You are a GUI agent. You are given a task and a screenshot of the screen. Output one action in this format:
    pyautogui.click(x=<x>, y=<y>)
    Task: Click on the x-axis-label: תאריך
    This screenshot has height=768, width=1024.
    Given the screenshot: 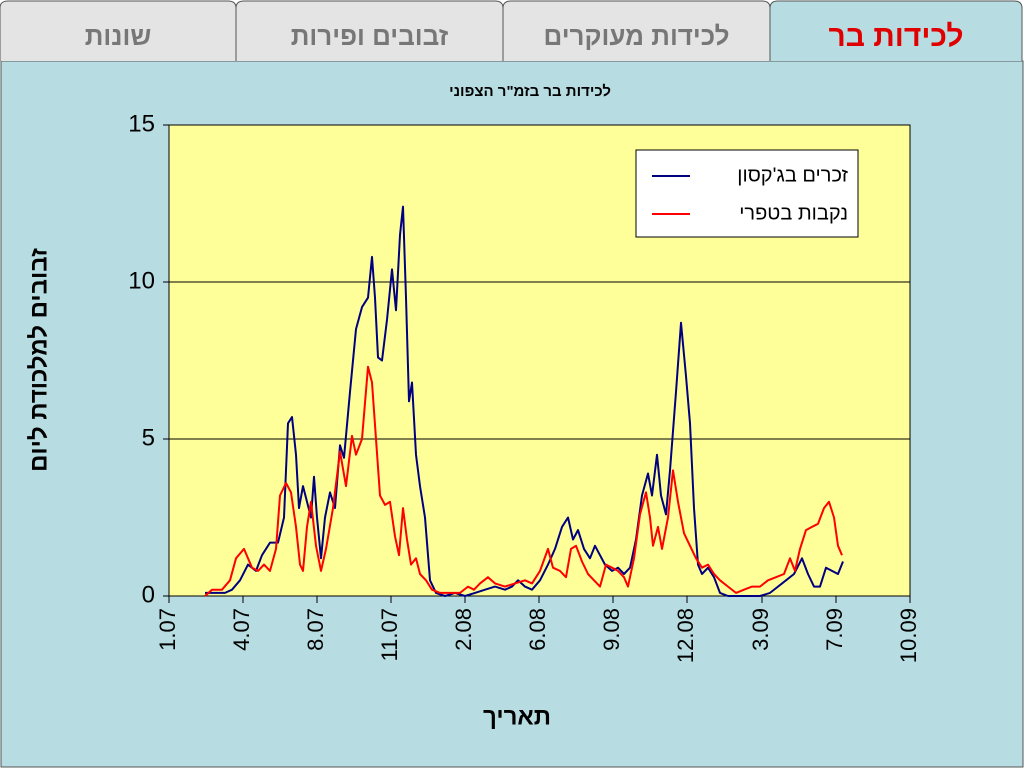 What is the action you would take?
    pyautogui.click(x=517, y=716)
    